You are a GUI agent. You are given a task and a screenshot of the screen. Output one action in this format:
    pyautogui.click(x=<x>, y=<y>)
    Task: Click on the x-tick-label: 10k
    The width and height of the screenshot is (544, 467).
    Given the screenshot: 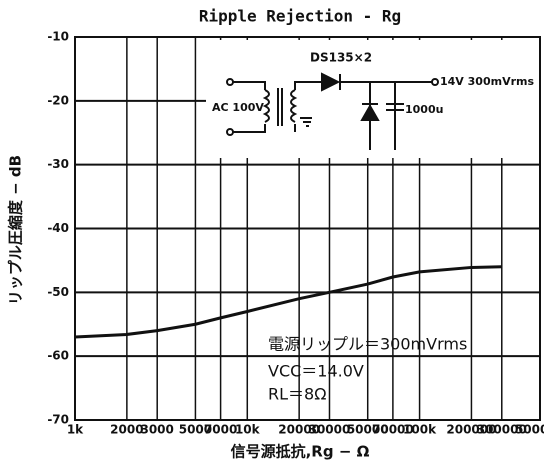 What is the action you would take?
    pyautogui.click(x=248, y=430)
    